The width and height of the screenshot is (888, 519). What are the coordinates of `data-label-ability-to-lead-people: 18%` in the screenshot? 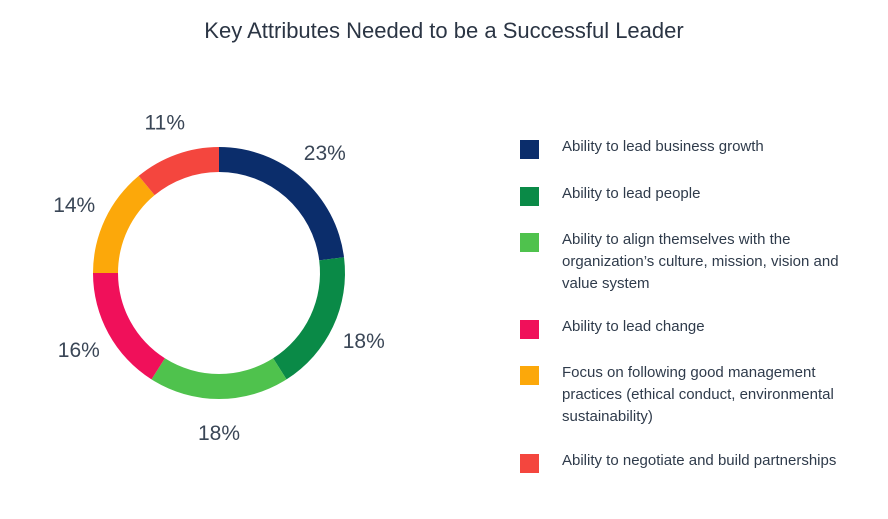 It's located at (364, 341).